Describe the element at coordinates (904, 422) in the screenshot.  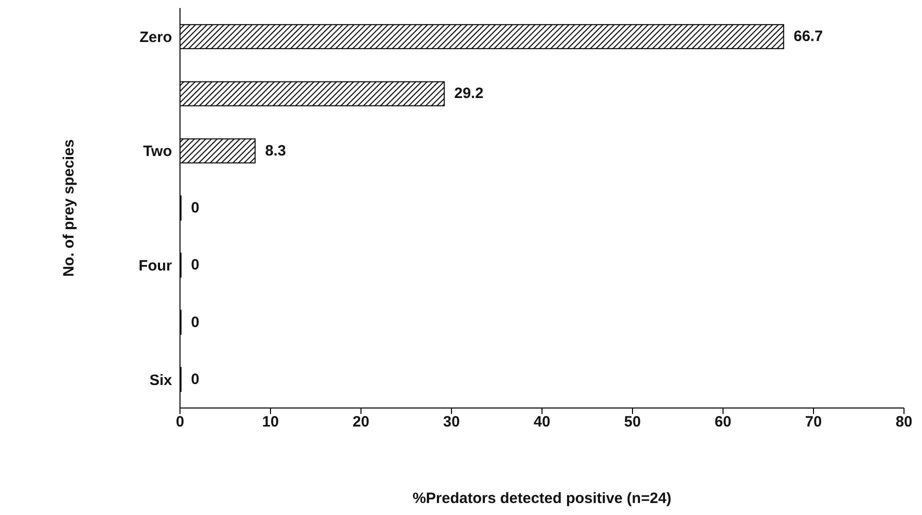
I see `x-tick-label: 80` at that location.